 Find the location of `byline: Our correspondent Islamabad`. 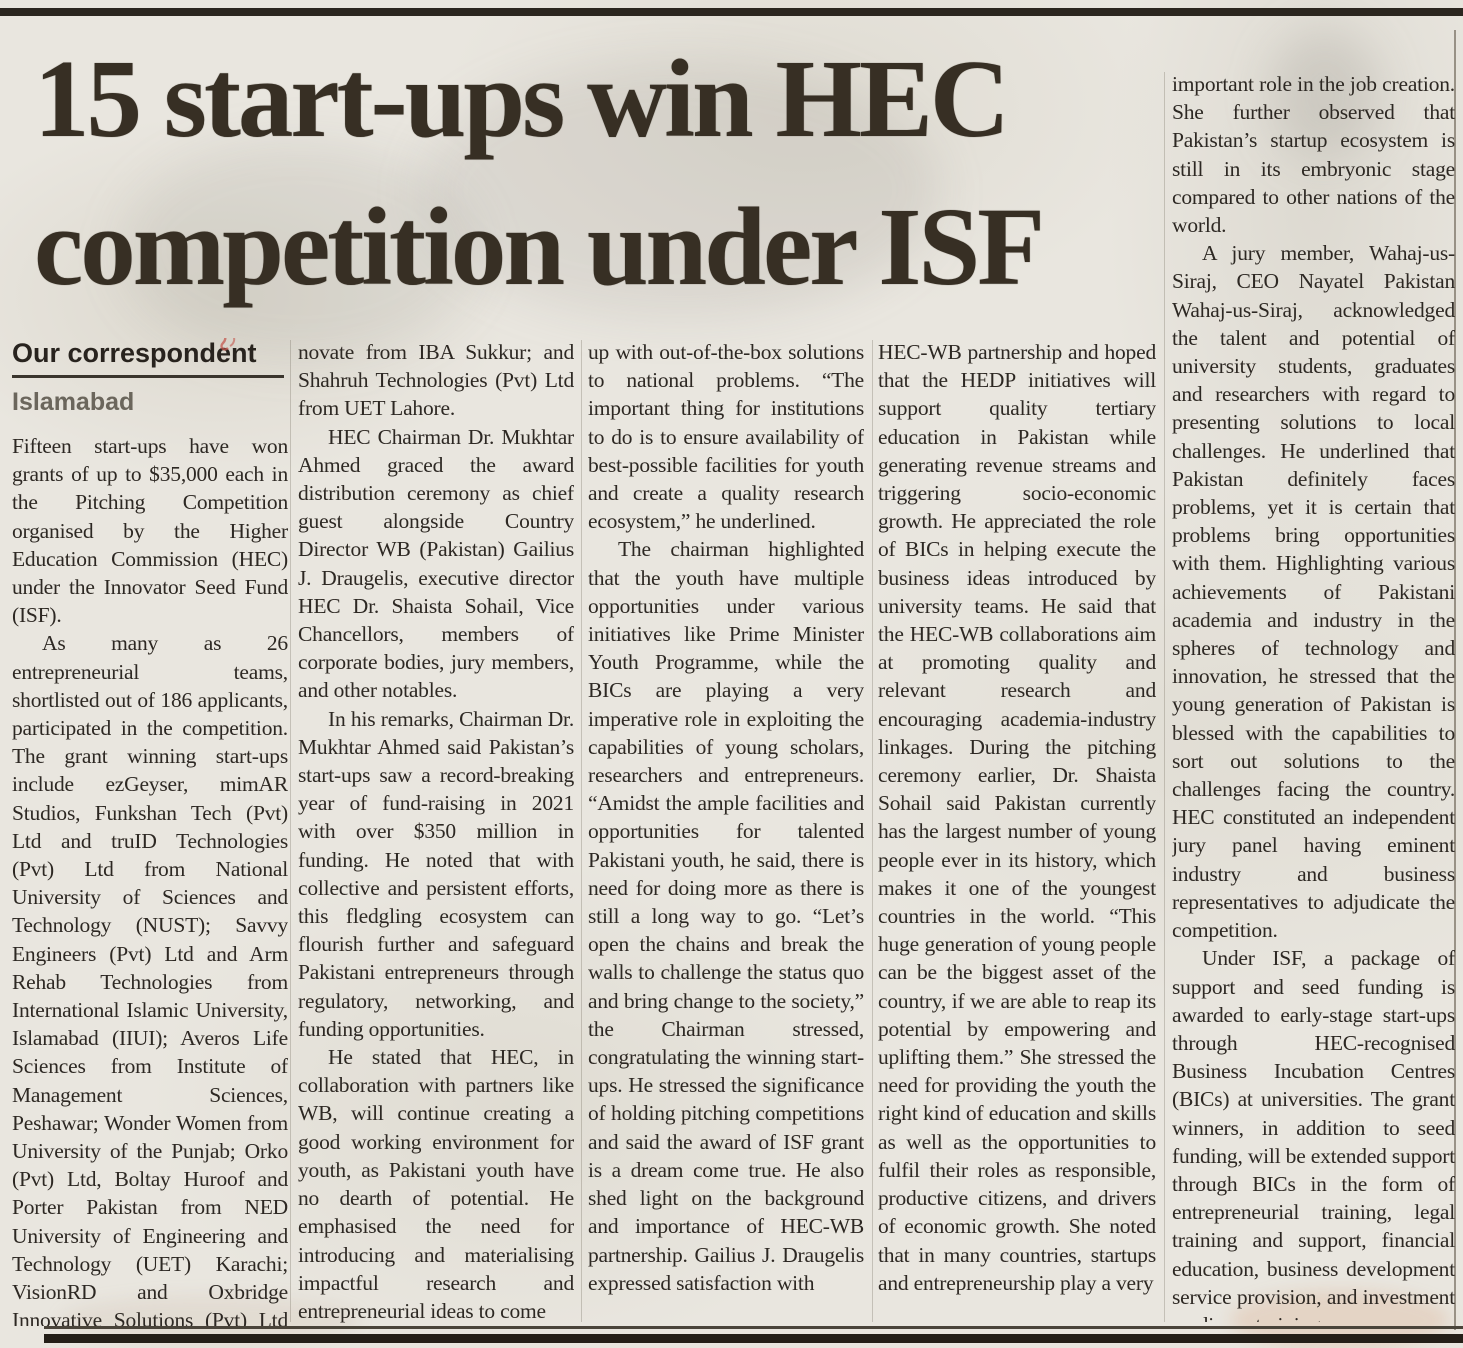

byline: Our correspondent Islamabad is located at coordinates (150, 377).